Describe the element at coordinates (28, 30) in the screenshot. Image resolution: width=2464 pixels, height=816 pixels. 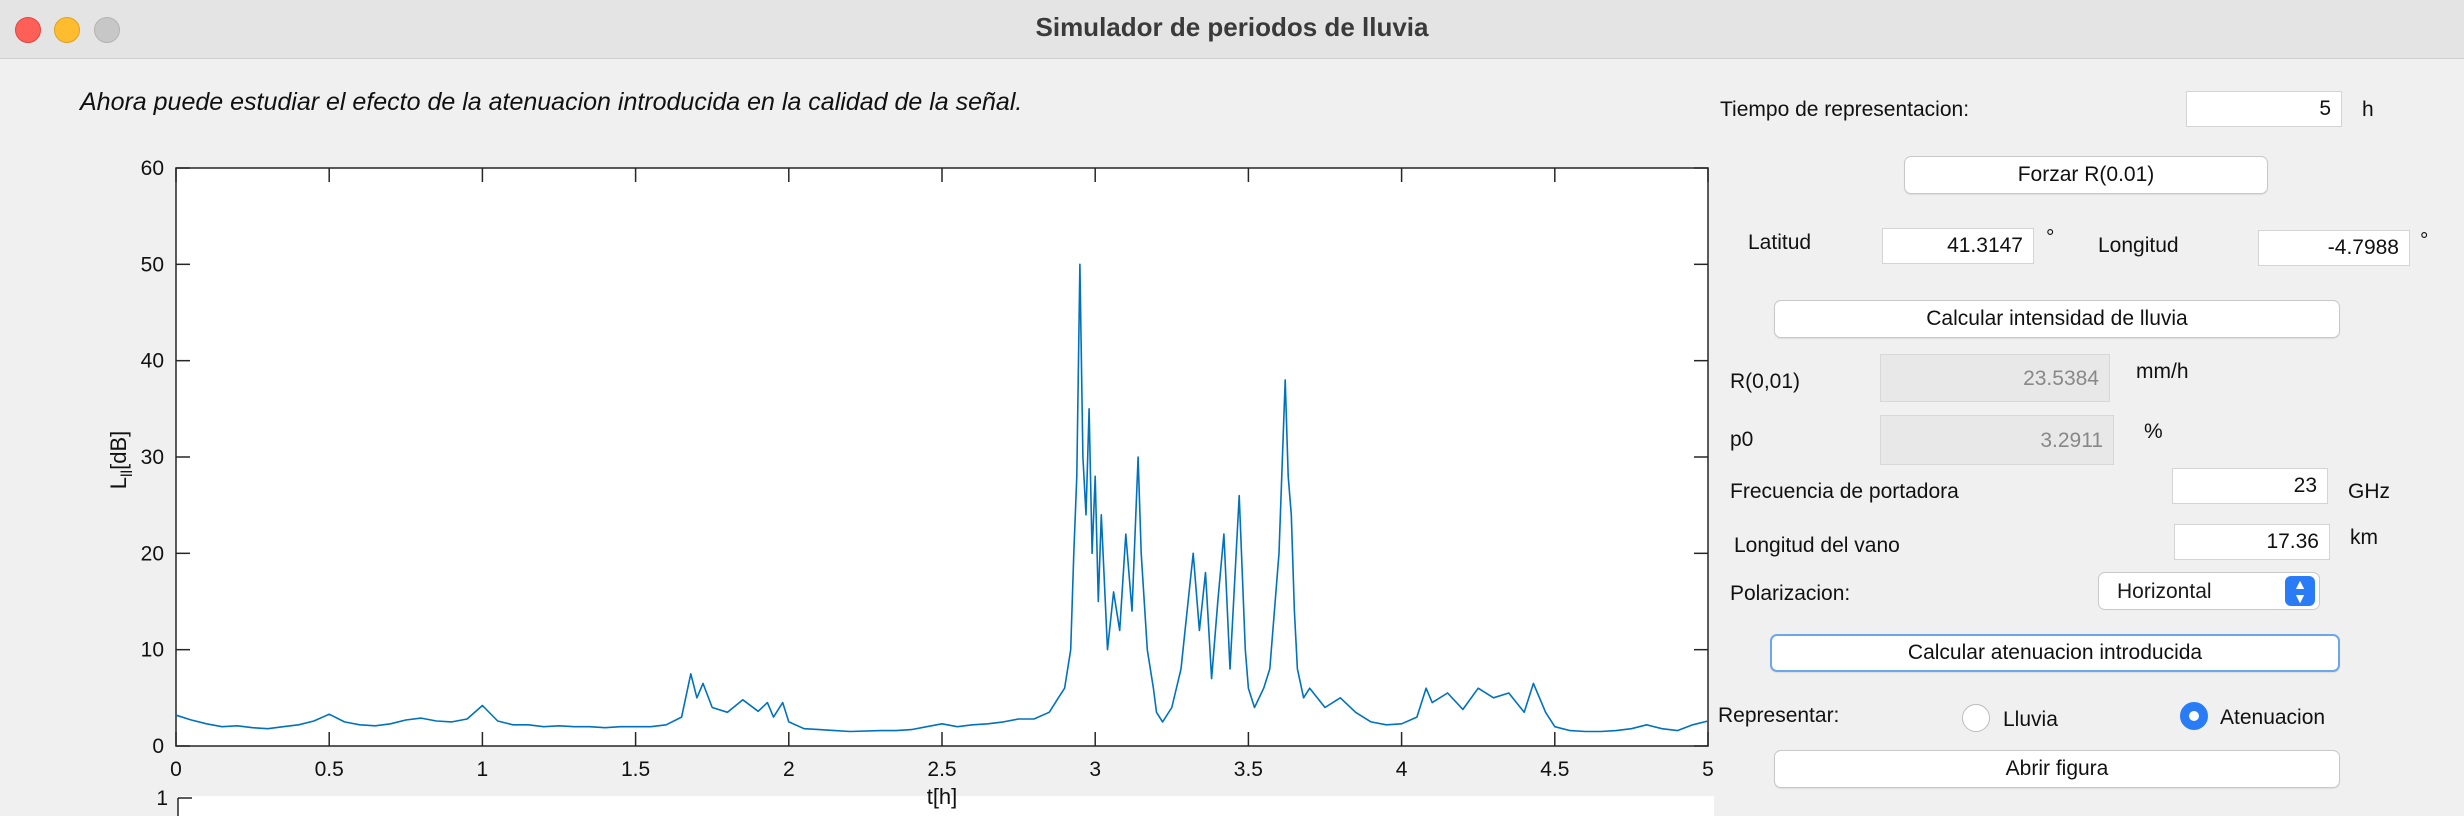
I see `close-window-button` at that location.